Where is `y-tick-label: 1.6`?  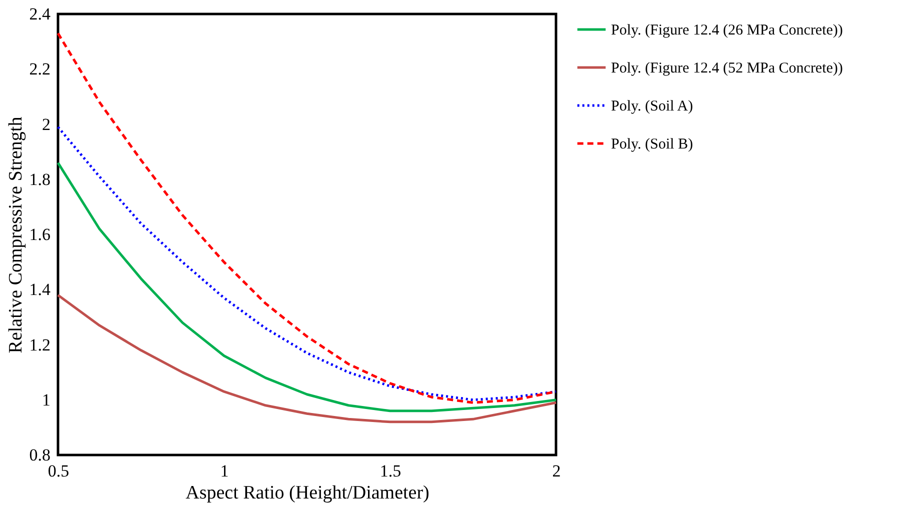
y-tick-label: 1.6 is located at coordinates (39, 234).